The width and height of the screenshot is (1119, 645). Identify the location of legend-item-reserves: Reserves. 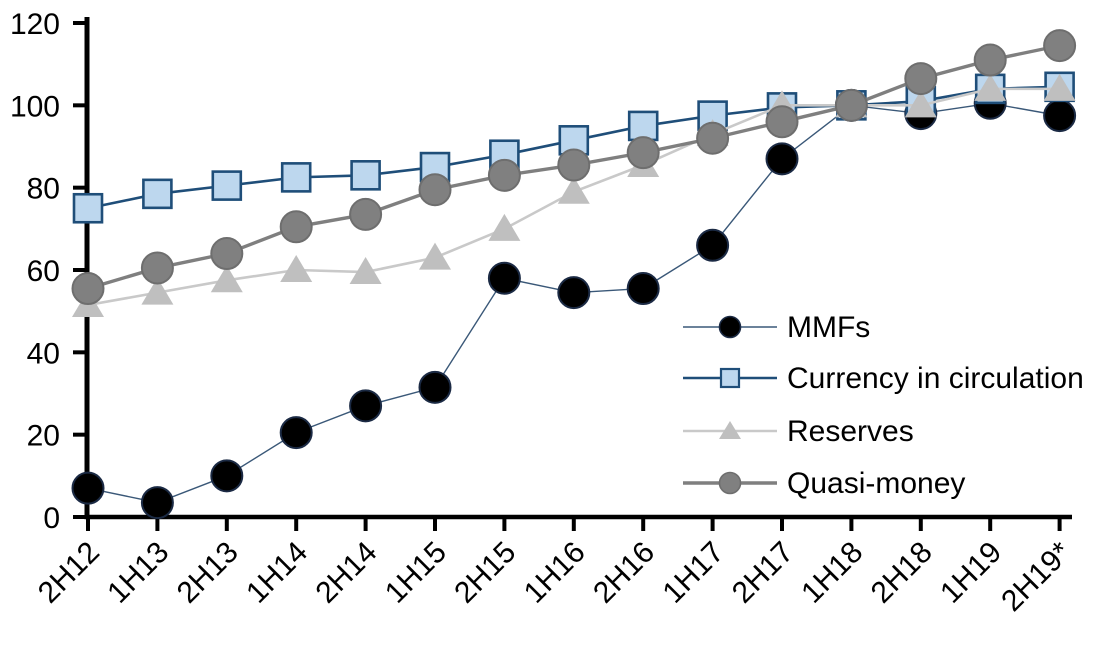
(798, 431).